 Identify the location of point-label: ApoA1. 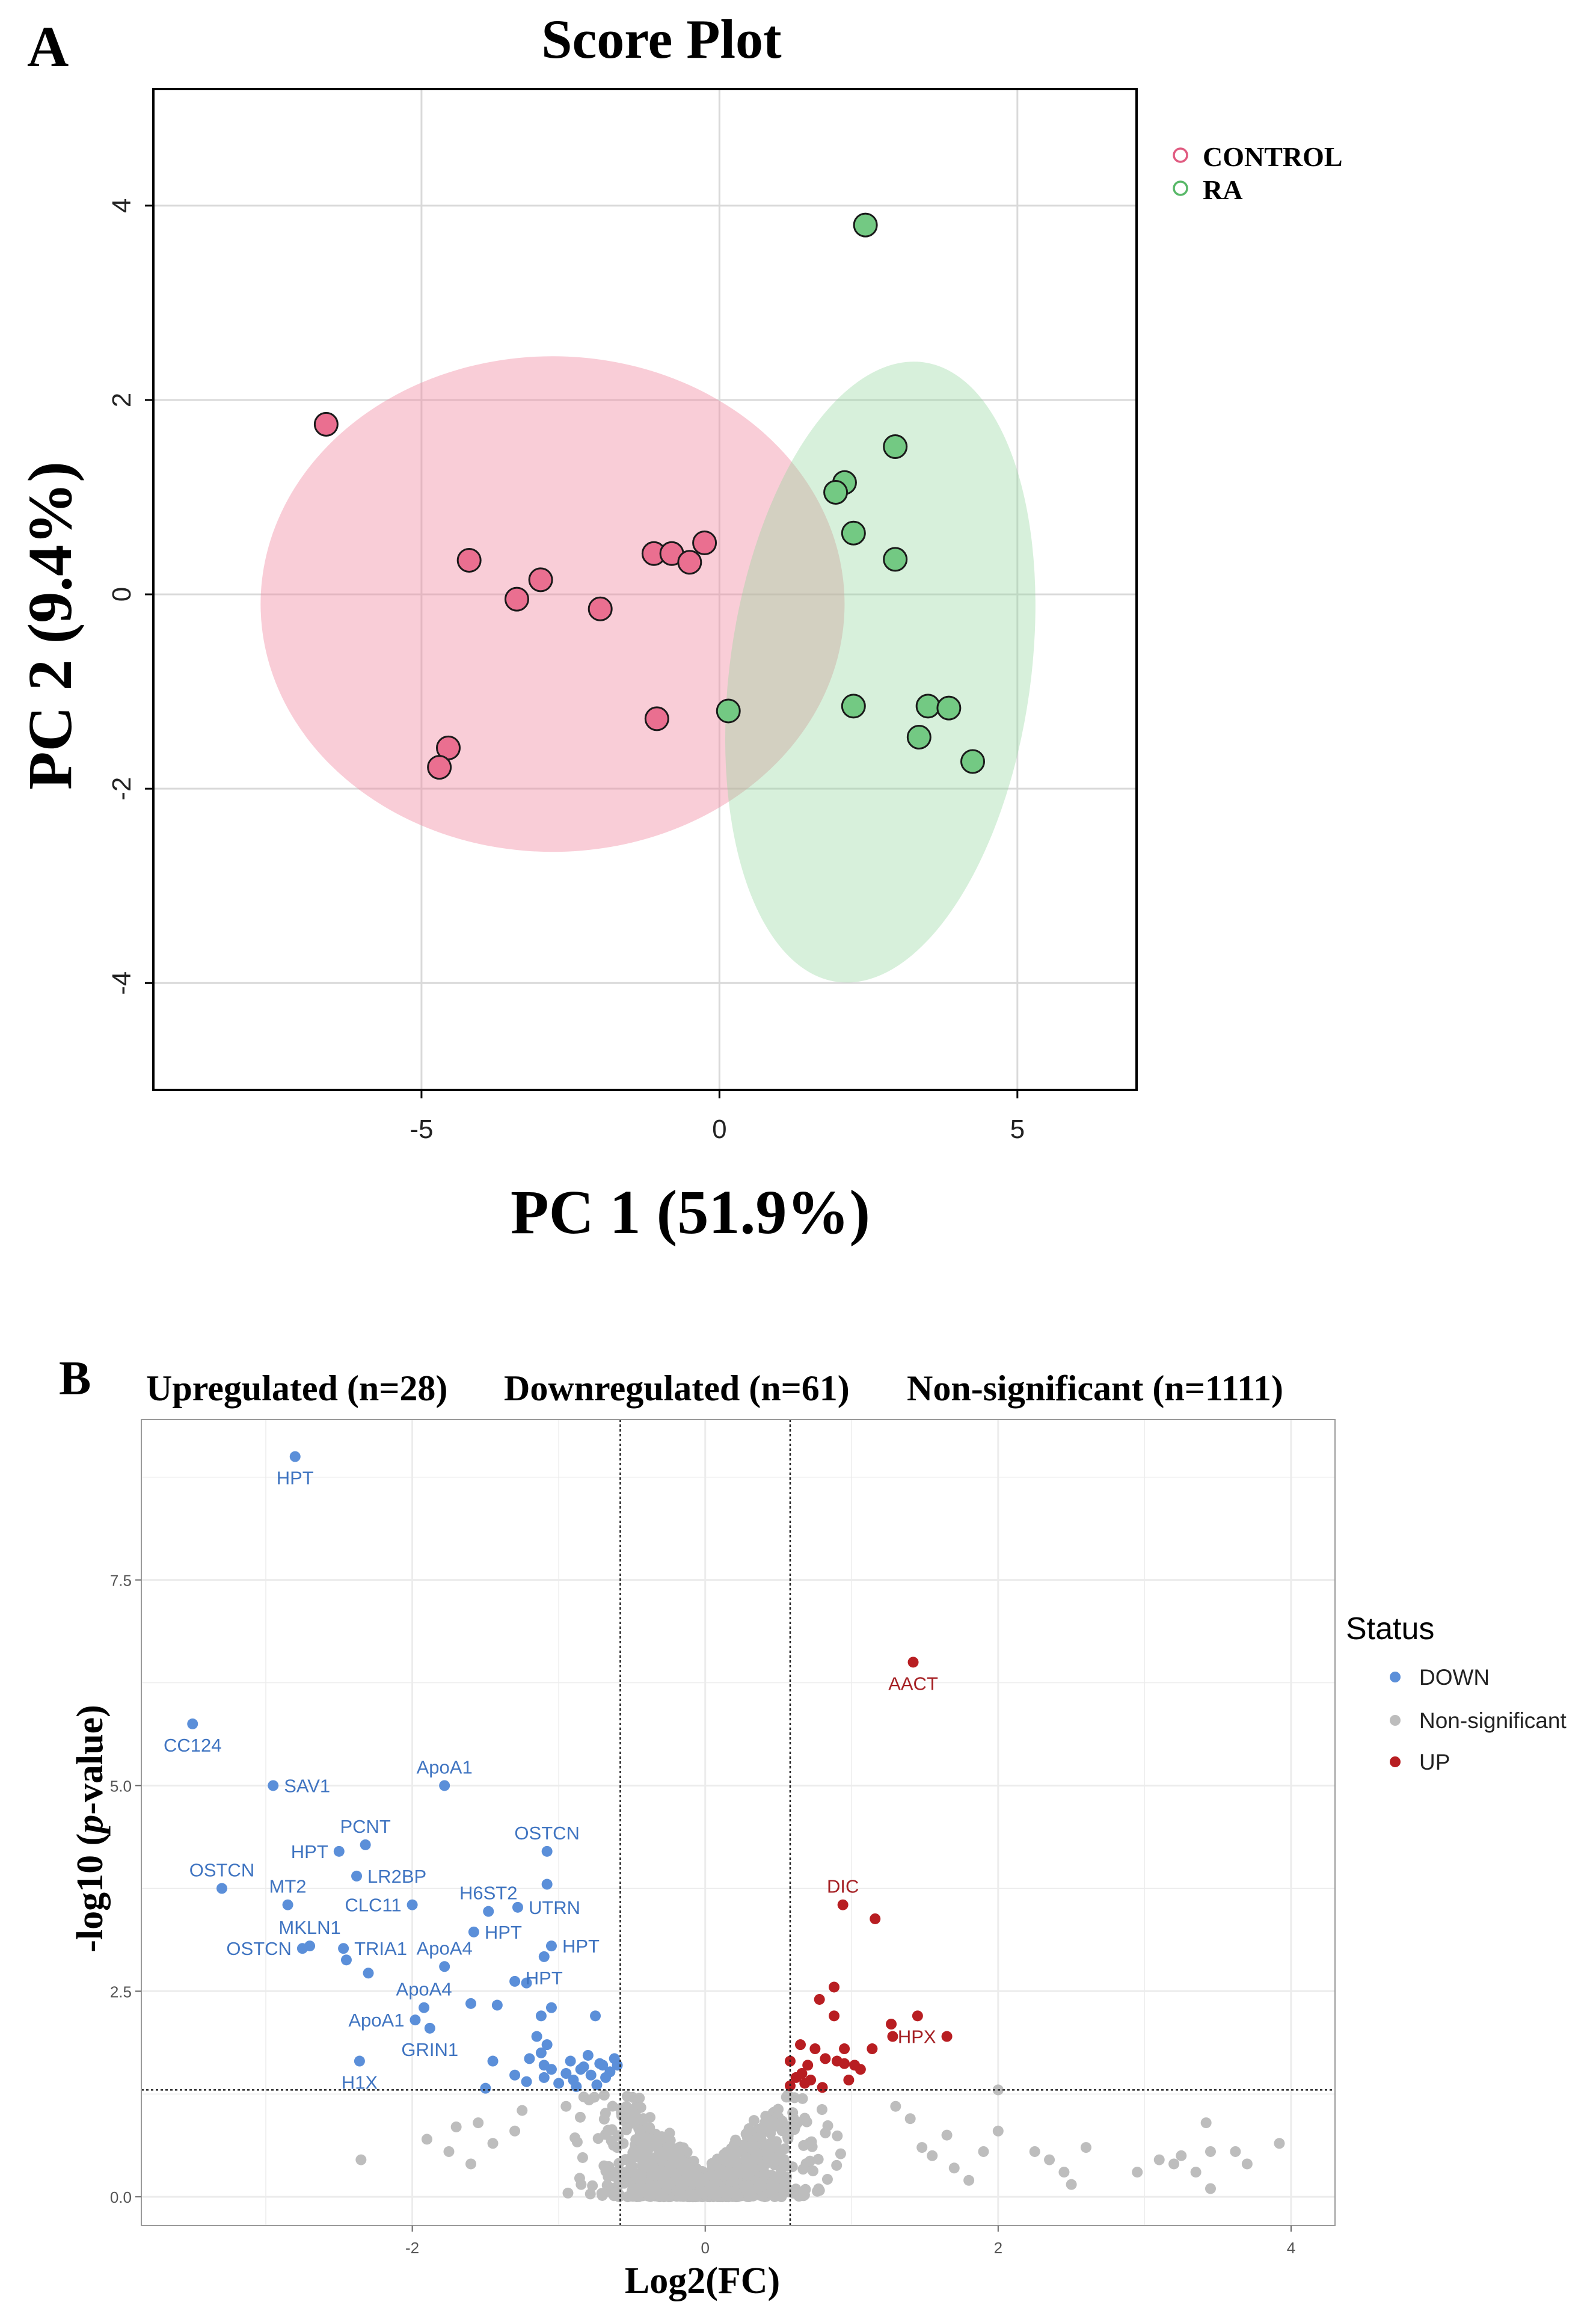
(376, 2020).